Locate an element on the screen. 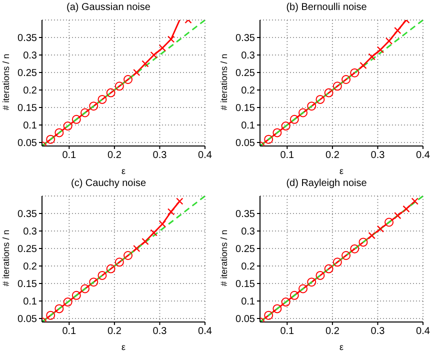 This screenshot has width=435, height=353. chart-title: (b) Bernoulli noise is located at coordinates (326, 7).